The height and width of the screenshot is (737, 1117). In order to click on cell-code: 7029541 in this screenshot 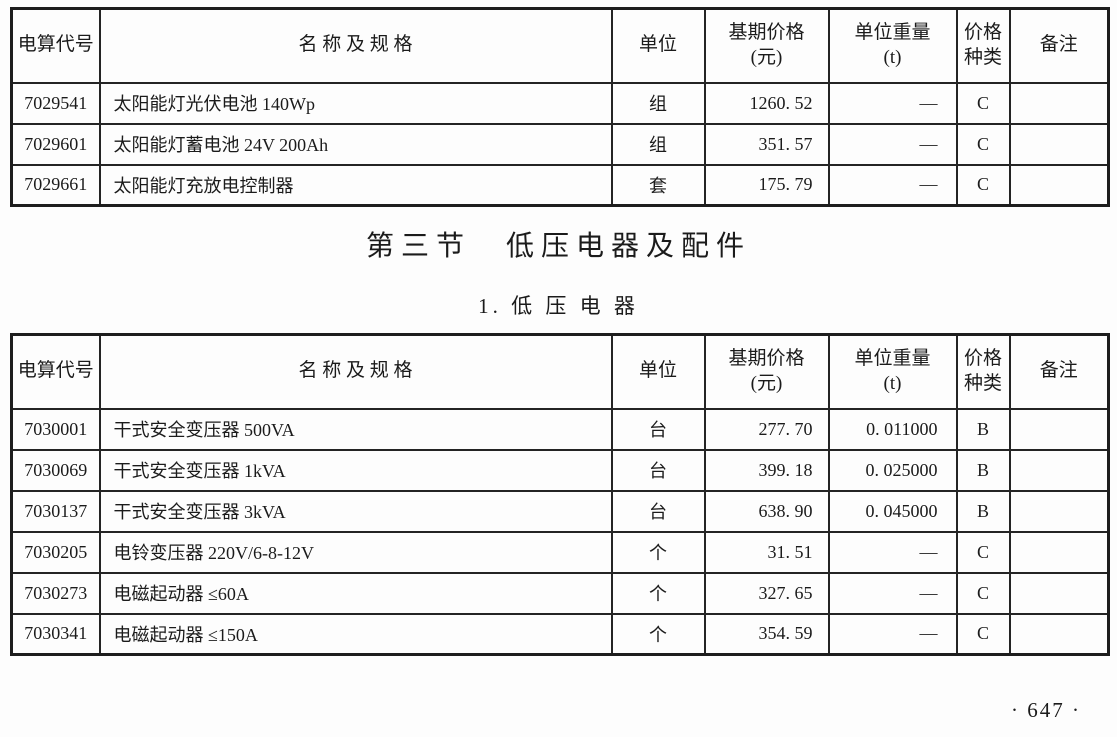, I will do `click(55, 103)`.